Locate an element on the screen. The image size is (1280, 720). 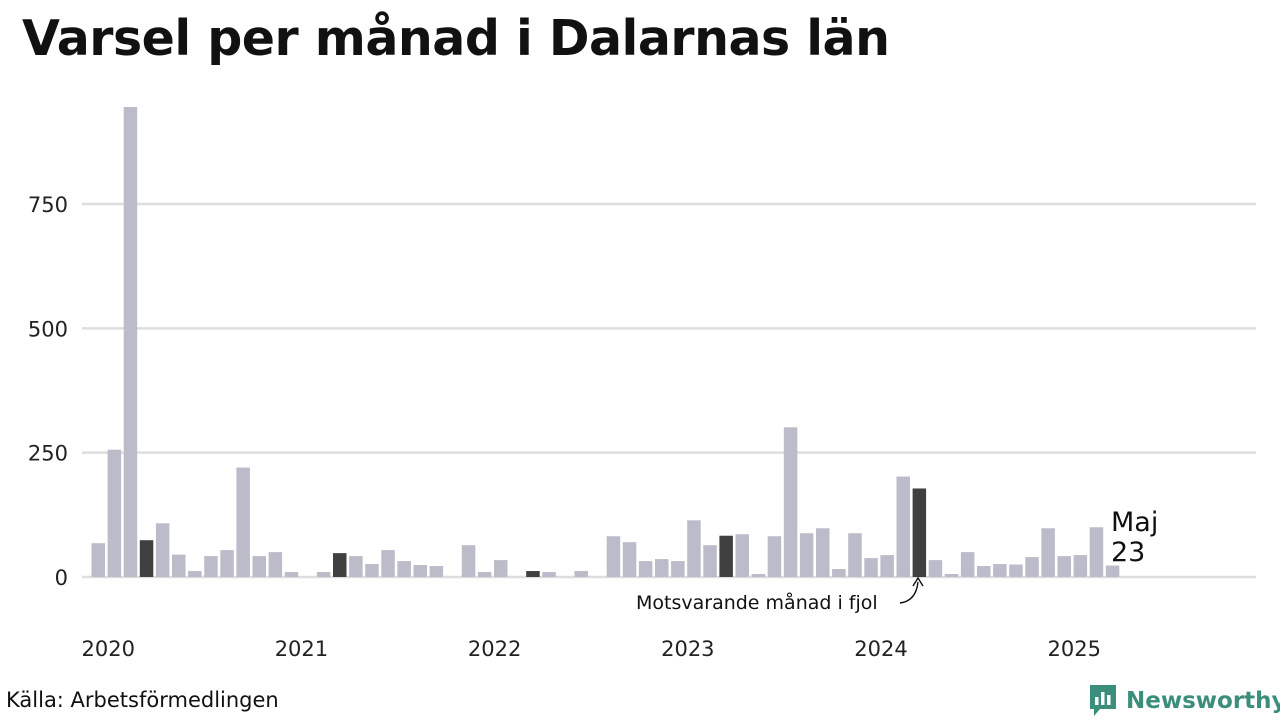
newsworthy-logo: Newsworthy is located at coordinates (1184, 701).